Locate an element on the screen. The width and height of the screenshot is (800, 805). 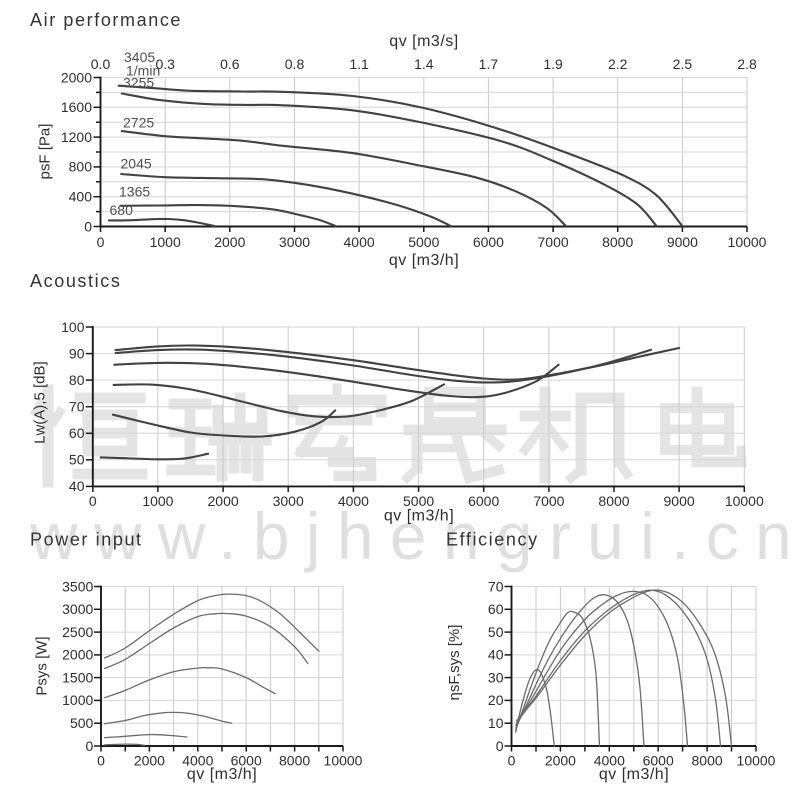
svg-text: 80 is located at coordinates (77, 380).